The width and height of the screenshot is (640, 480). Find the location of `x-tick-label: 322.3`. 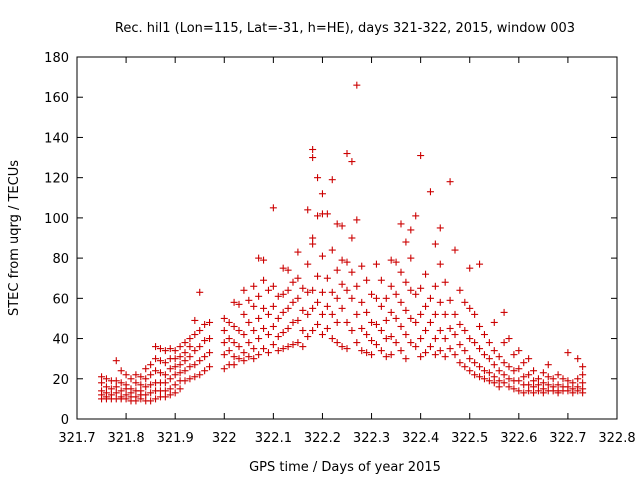

x-tick-label: 322.3 is located at coordinates (371, 438).